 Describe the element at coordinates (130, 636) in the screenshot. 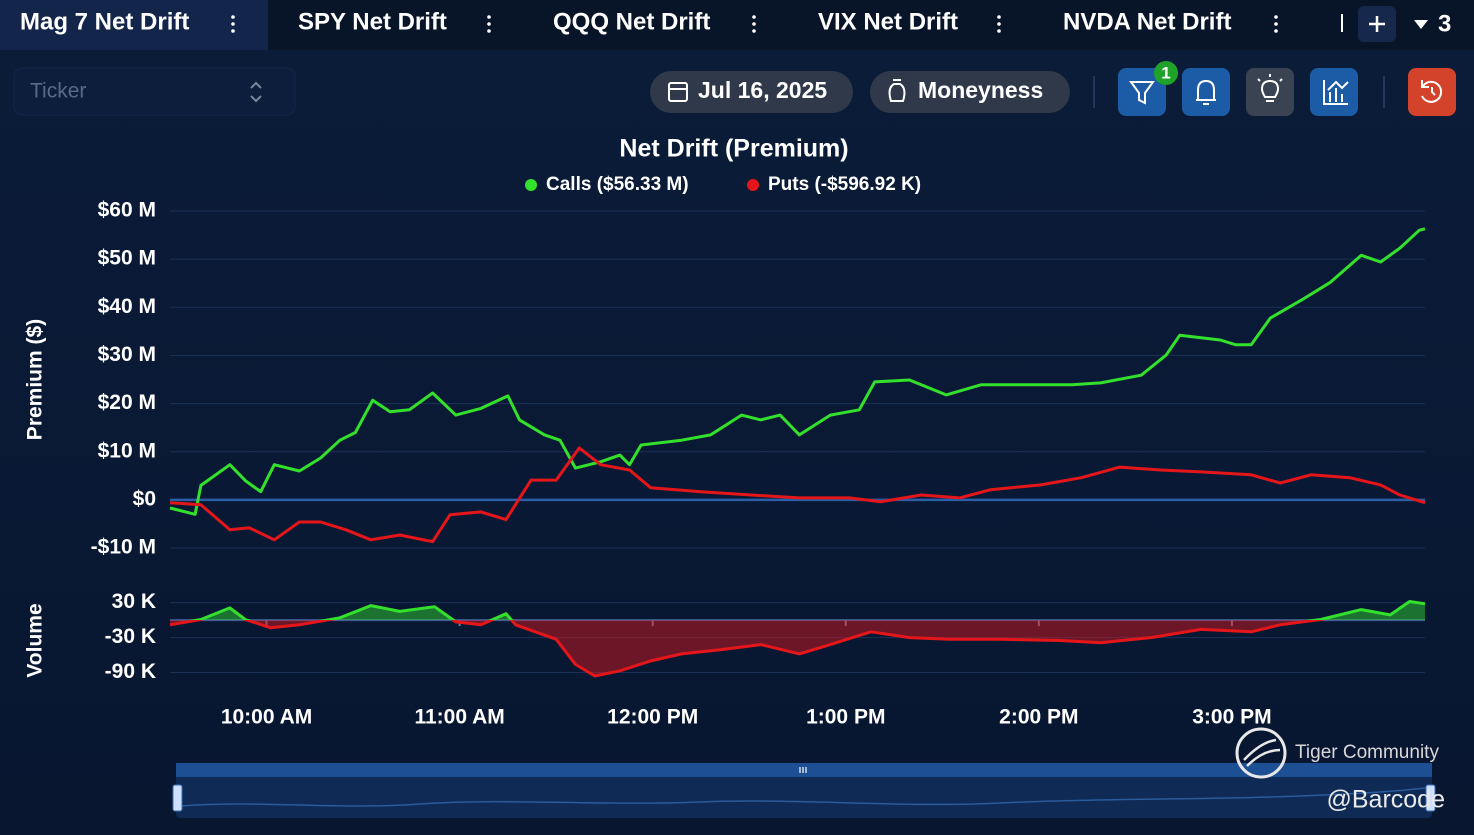

I see `y-tick-label: -30 K` at that location.